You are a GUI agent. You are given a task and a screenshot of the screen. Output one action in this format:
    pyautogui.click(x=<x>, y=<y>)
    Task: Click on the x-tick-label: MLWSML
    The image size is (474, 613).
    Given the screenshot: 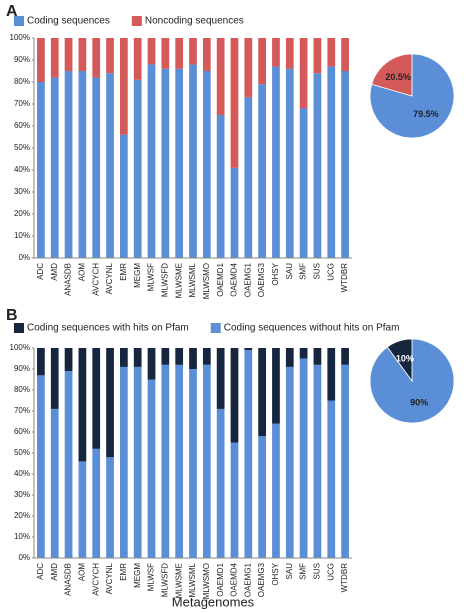 What is the action you would take?
    pyautogui.click(x=192, y=579)
    